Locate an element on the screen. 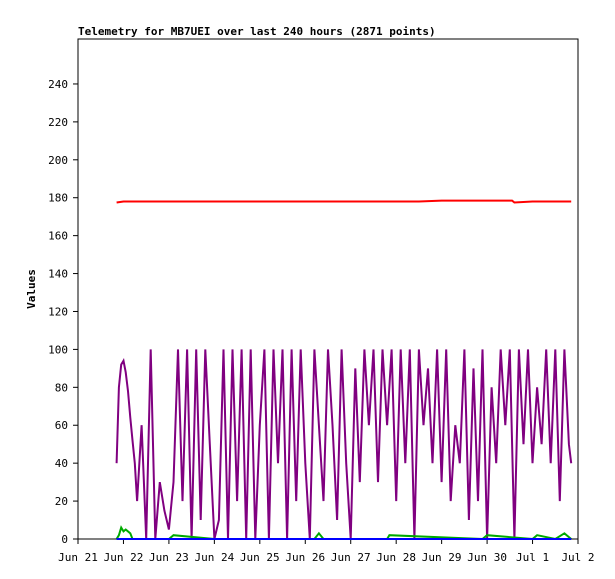 This screenshot has height=579, width=615. y-tick-label: 80 is located at coordinates (61, 387).